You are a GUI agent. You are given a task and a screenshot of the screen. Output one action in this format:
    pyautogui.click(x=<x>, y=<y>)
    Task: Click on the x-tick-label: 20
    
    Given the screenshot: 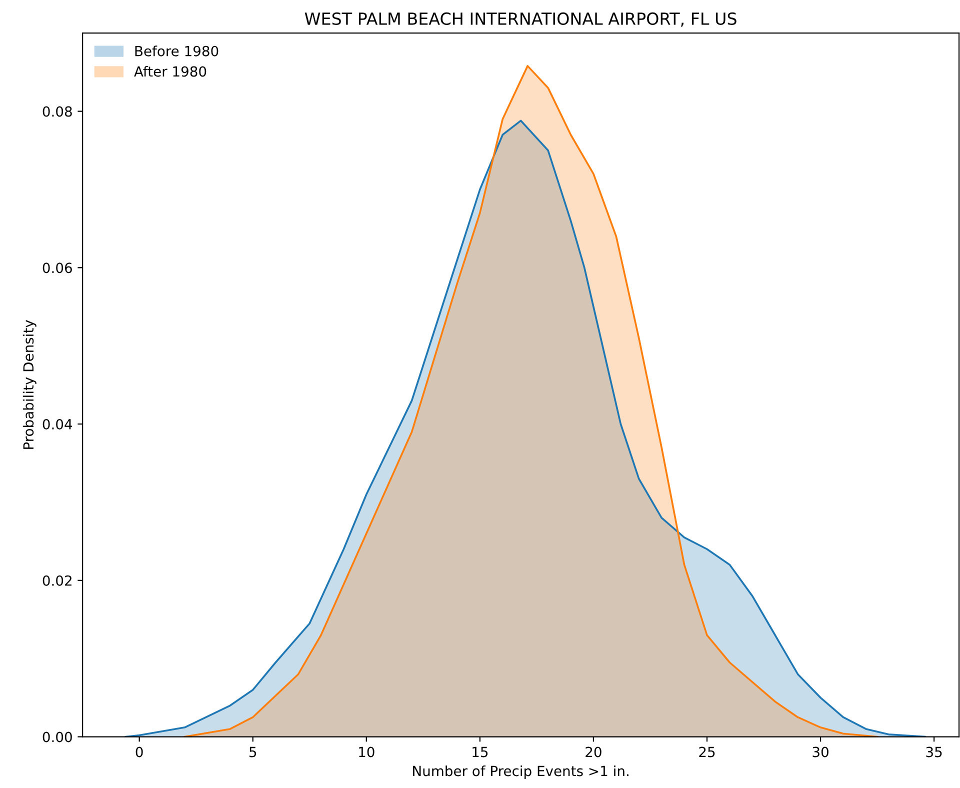 What is the action you would take?
    pyautogui.click(x=594, y=752)
    